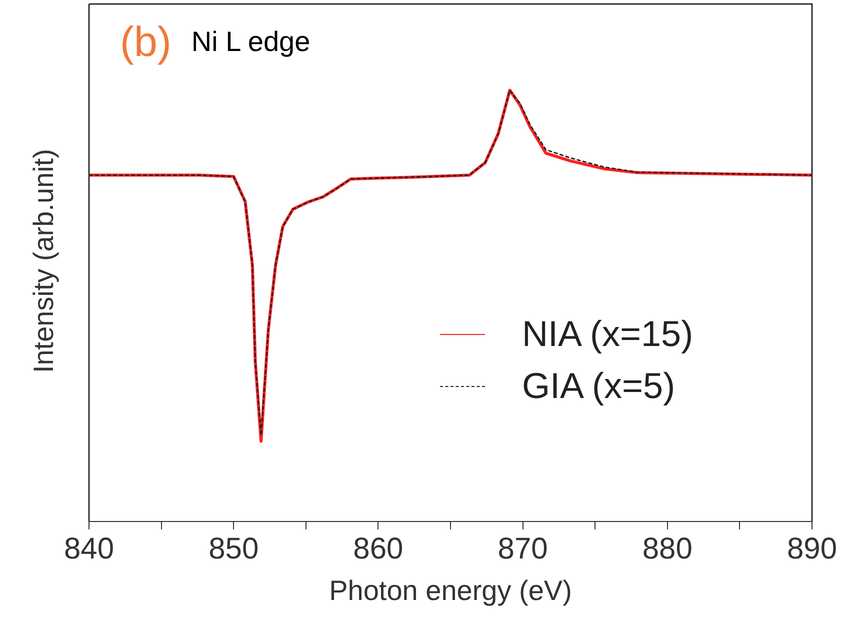  I want to click on x-tick-label: 880, so click(667, 549).